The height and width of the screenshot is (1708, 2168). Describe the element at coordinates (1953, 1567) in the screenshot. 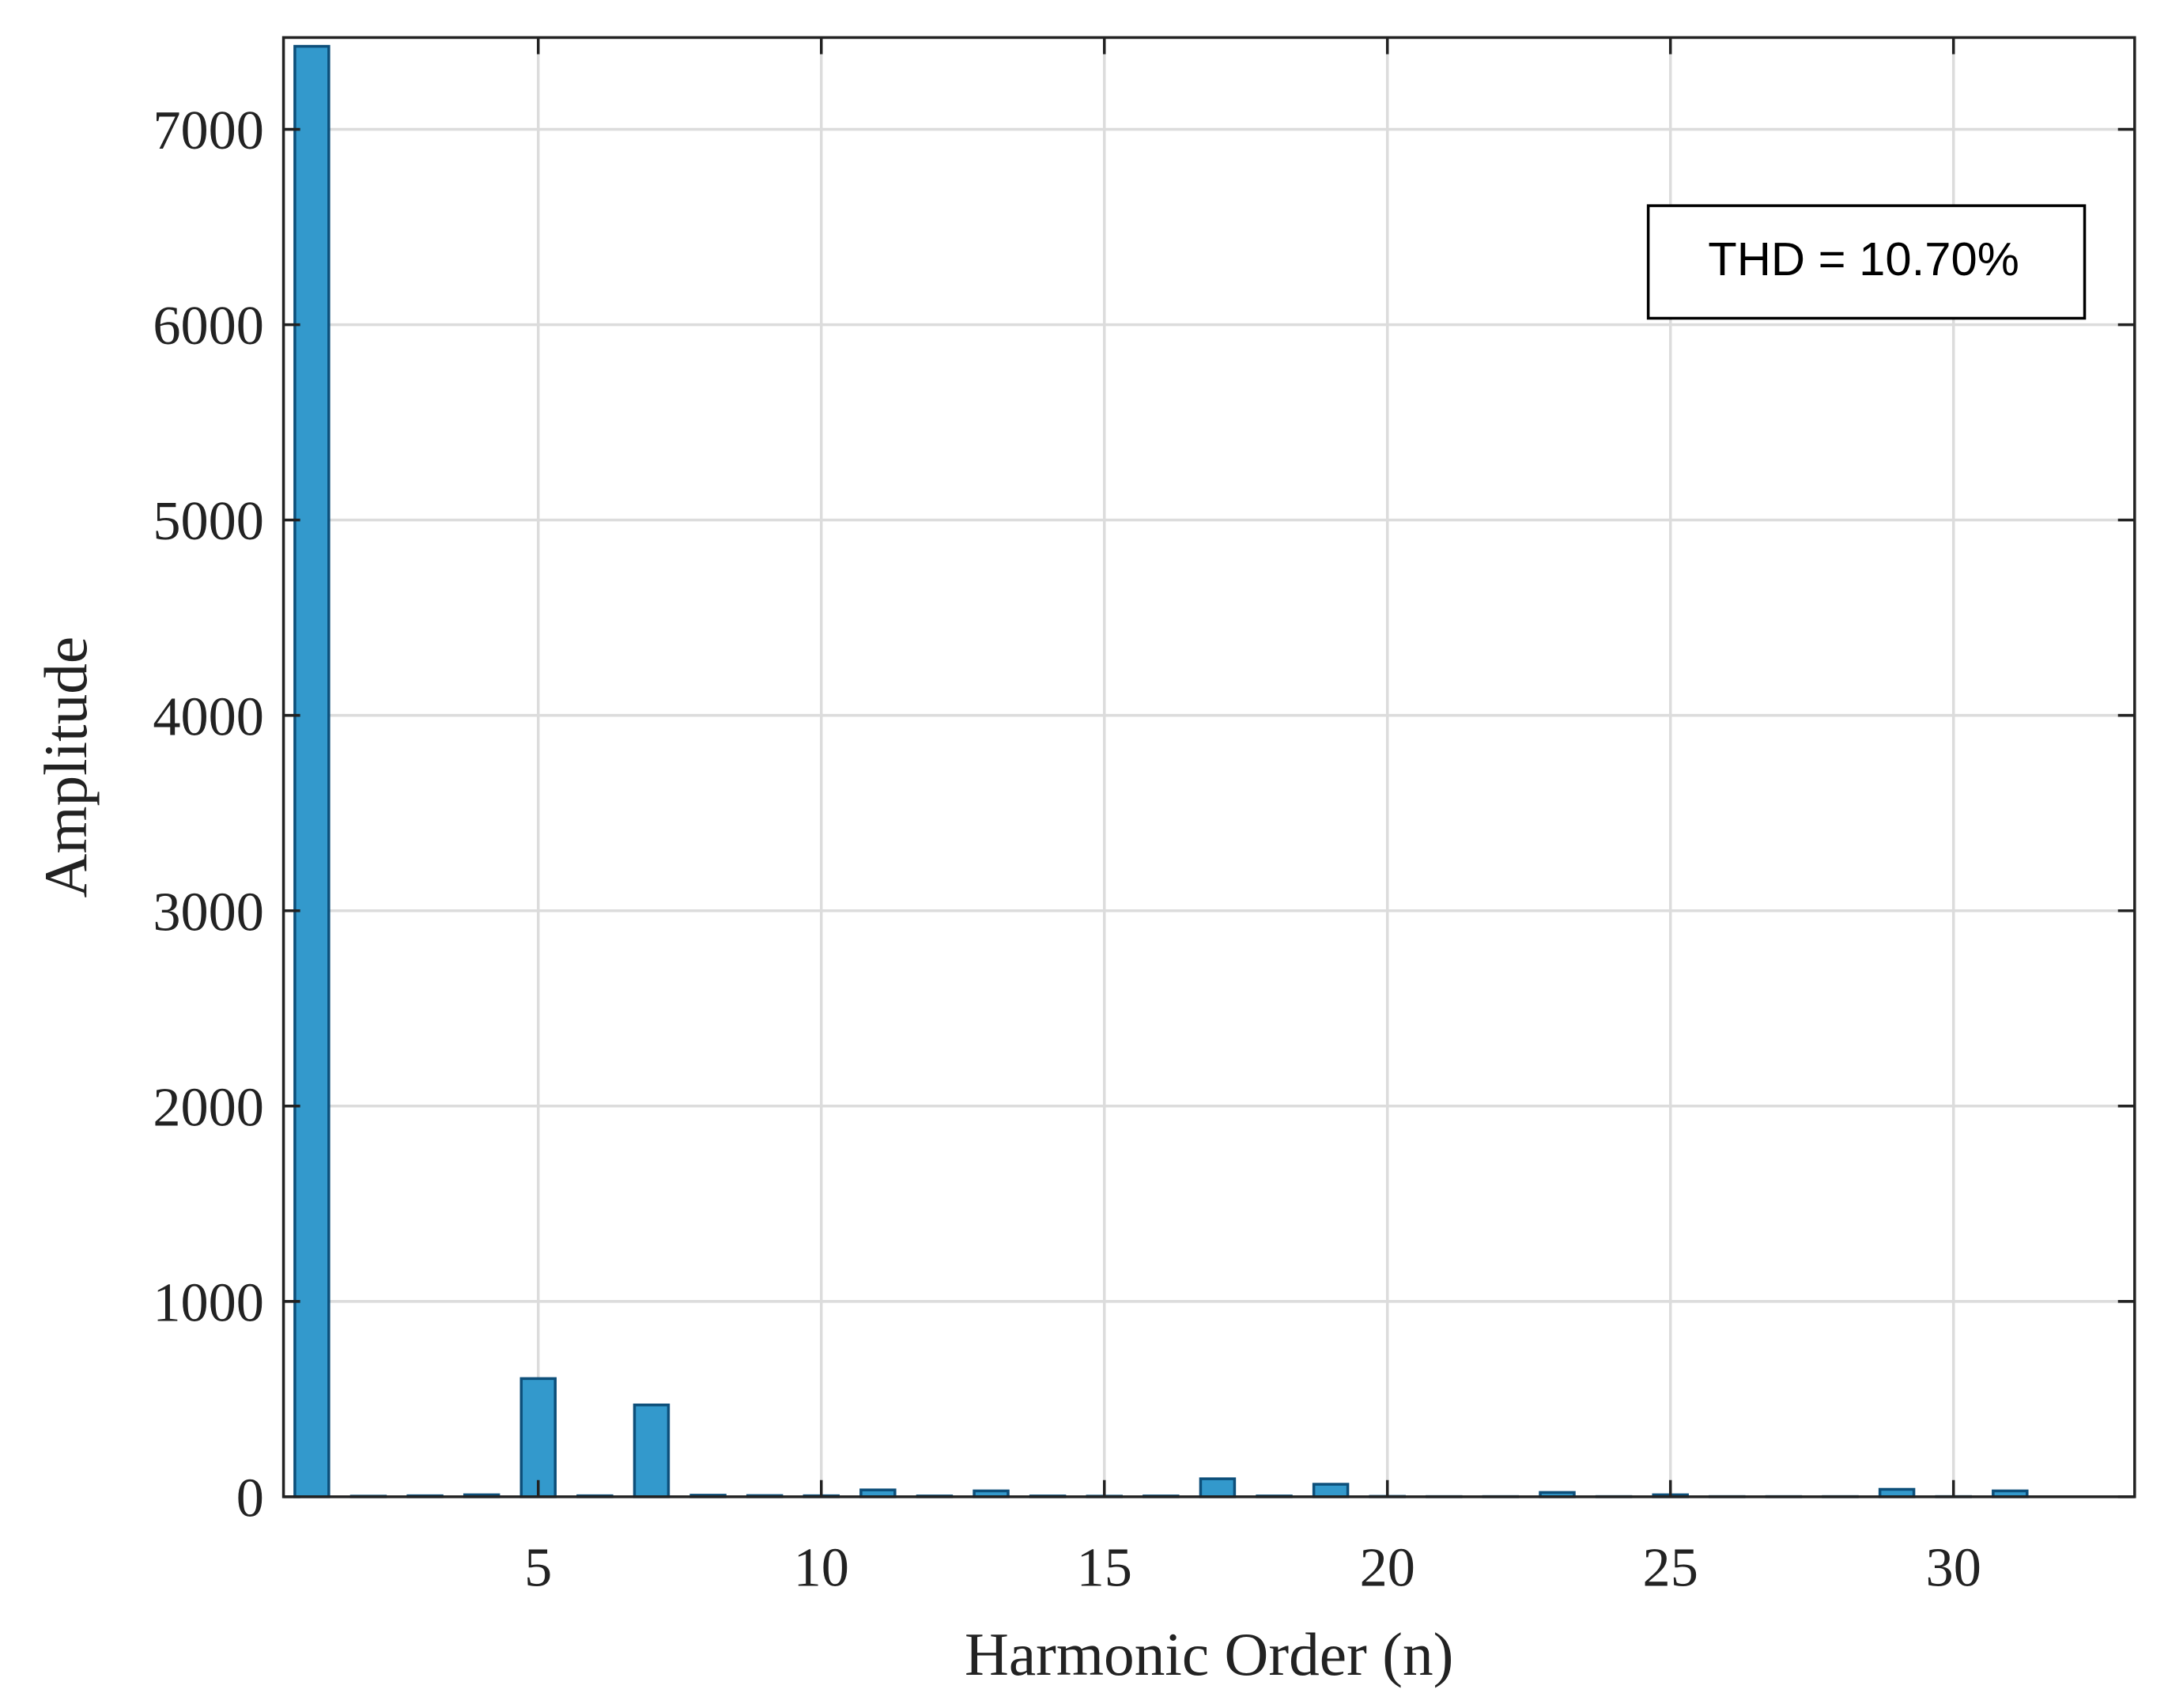

I see `x-tick-label: 30` at that location.